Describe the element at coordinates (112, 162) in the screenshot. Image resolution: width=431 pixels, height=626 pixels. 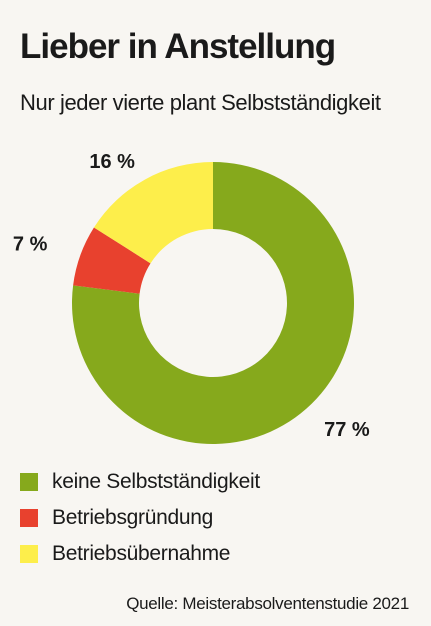
I see `slice-value-label: 16 %` at that location.